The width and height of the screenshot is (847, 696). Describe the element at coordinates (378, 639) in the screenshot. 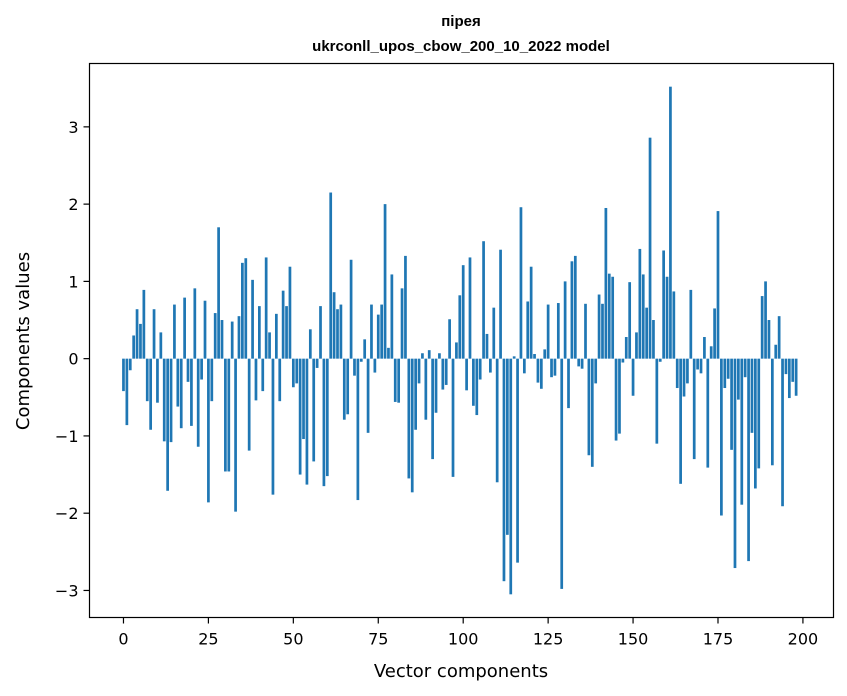

I see `x-tick-label: 75` at that location.